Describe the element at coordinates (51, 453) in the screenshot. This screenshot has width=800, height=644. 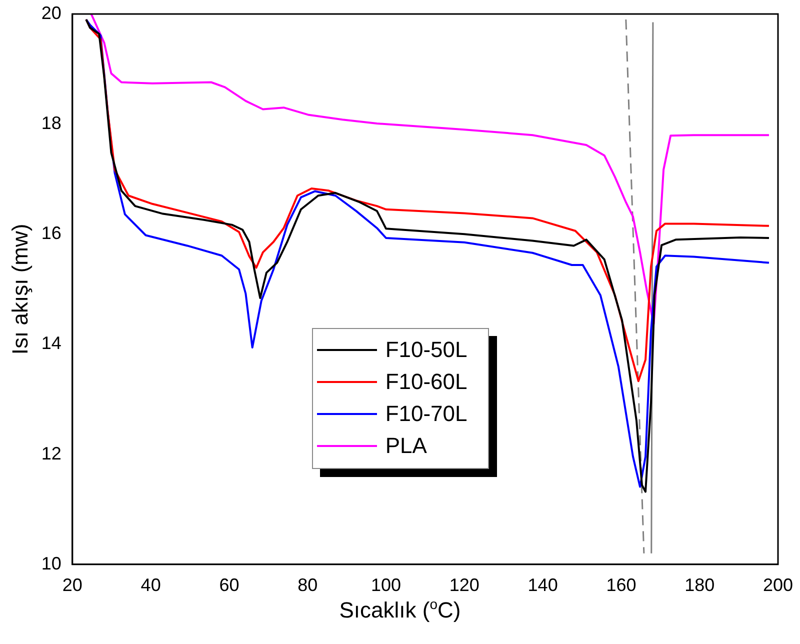
I see `y-tick-label: 12` at that location.